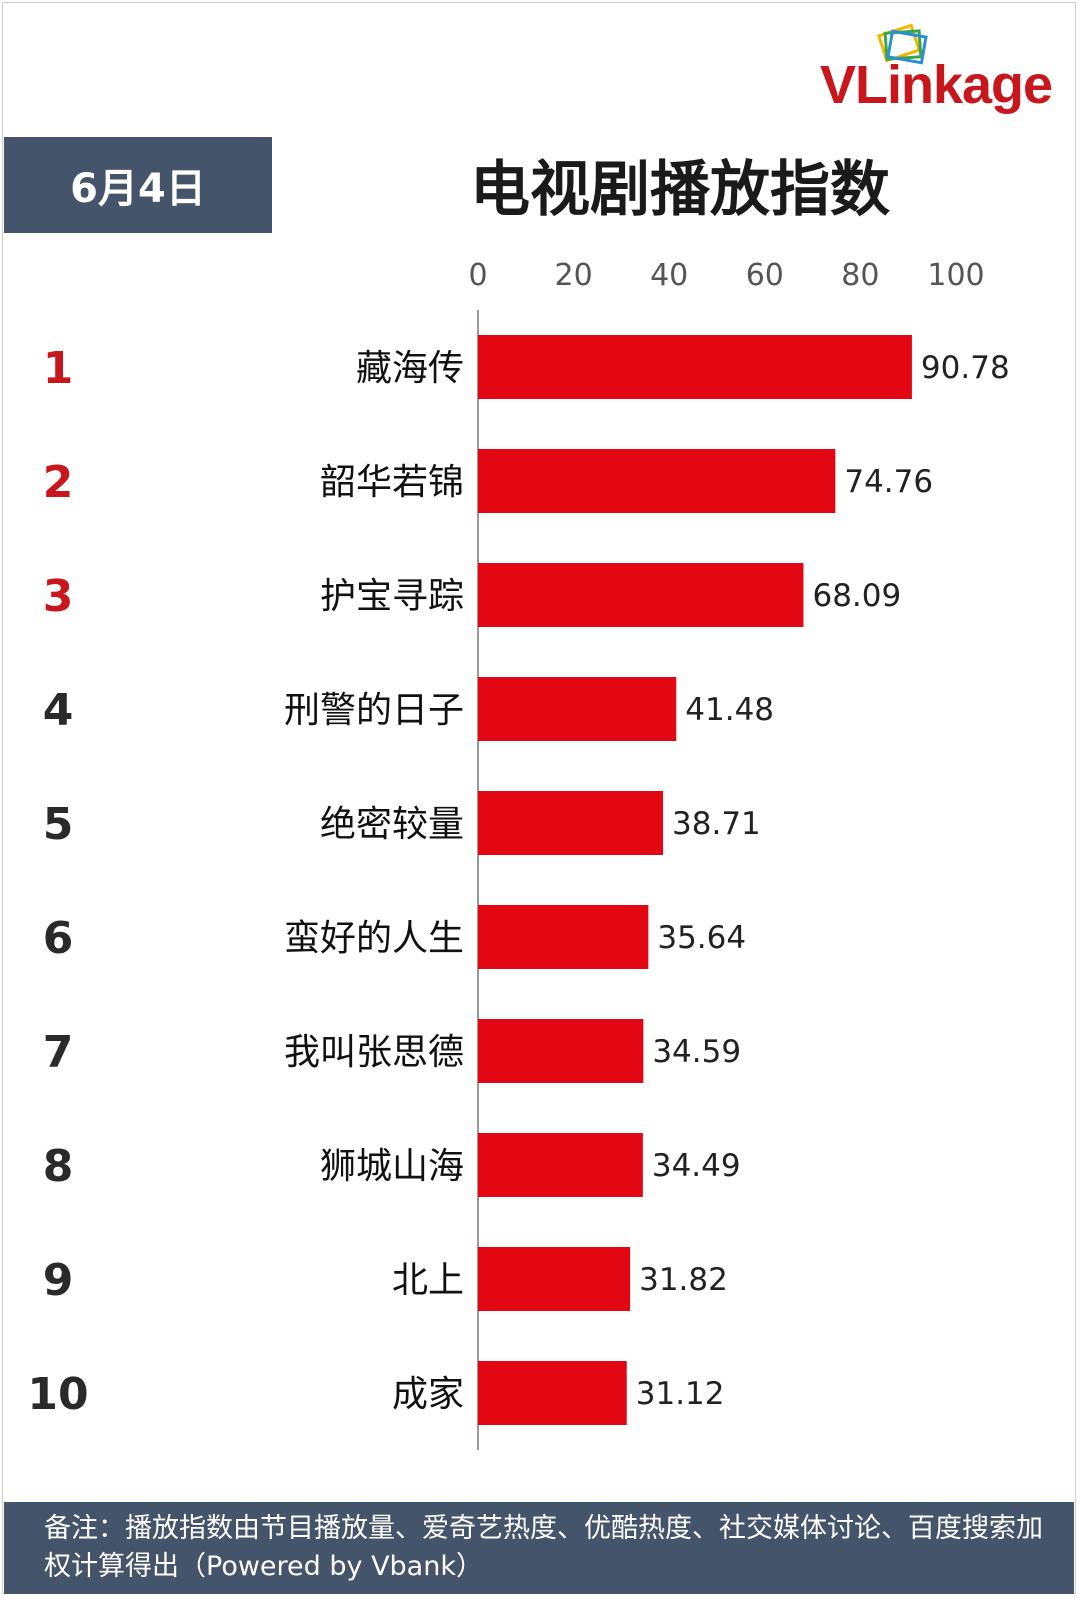 This screenshot has width=1080, height=1598. What do you see at coordinates (410, 368) in the screenshot?
I see `category-label: 藏海传` at bounding box center [410, 368].